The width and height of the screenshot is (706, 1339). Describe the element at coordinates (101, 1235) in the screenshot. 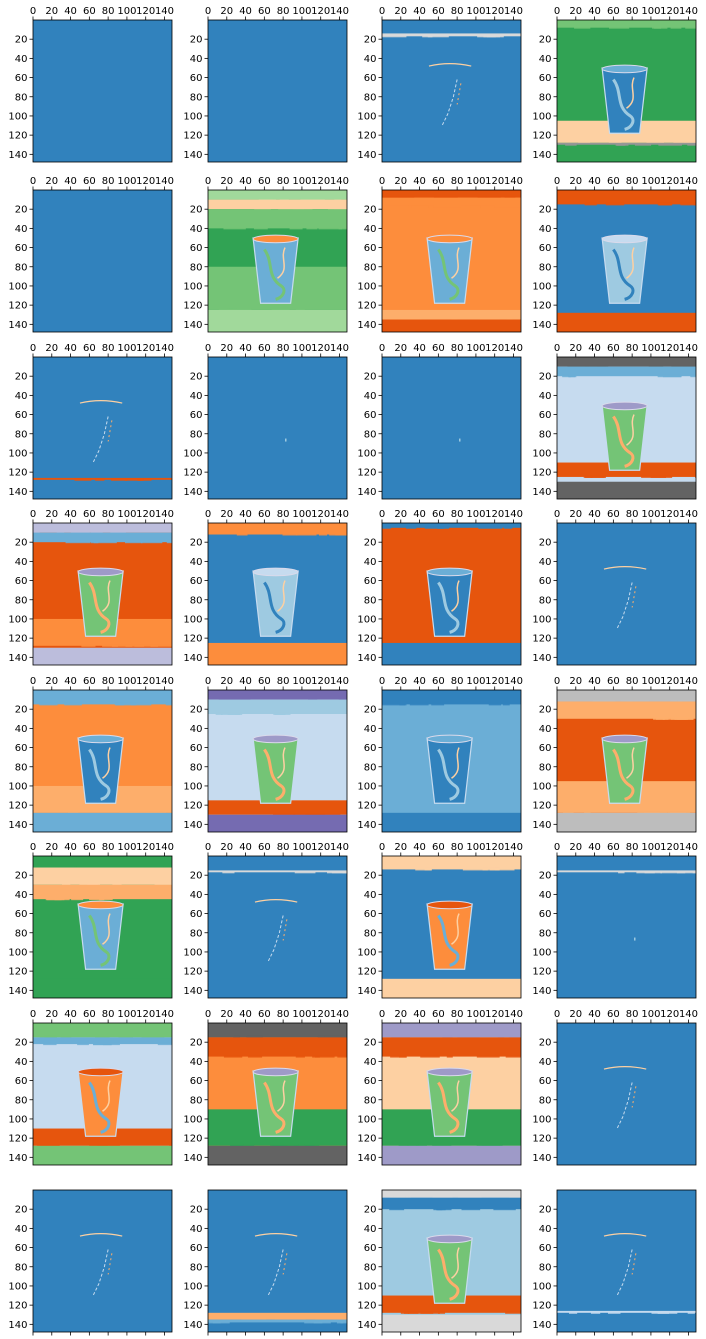

I see `cup-rim-edge` at that location.